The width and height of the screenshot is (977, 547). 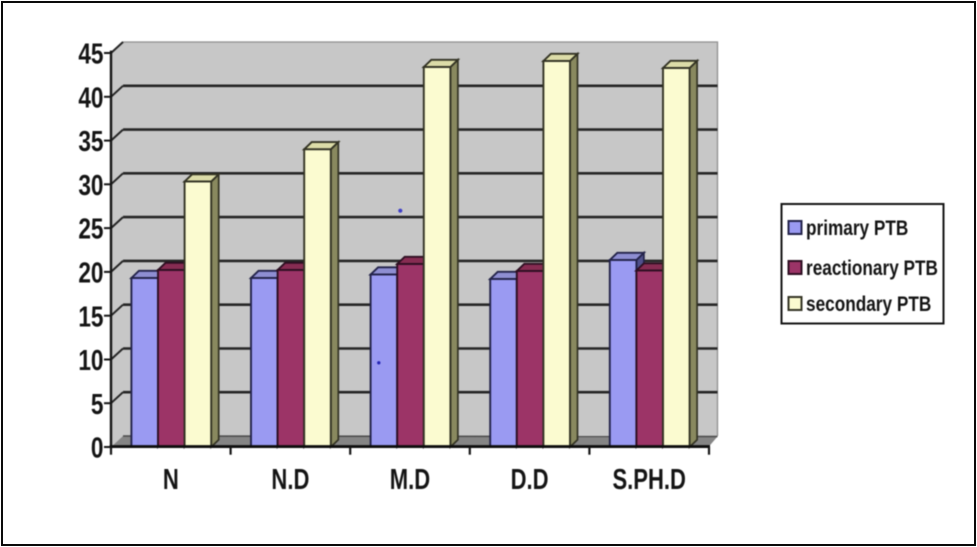 What do you see at coordinates (90, 359) in the screenshot?
I see `svg-text: 10` at bounding box center [90, 359].